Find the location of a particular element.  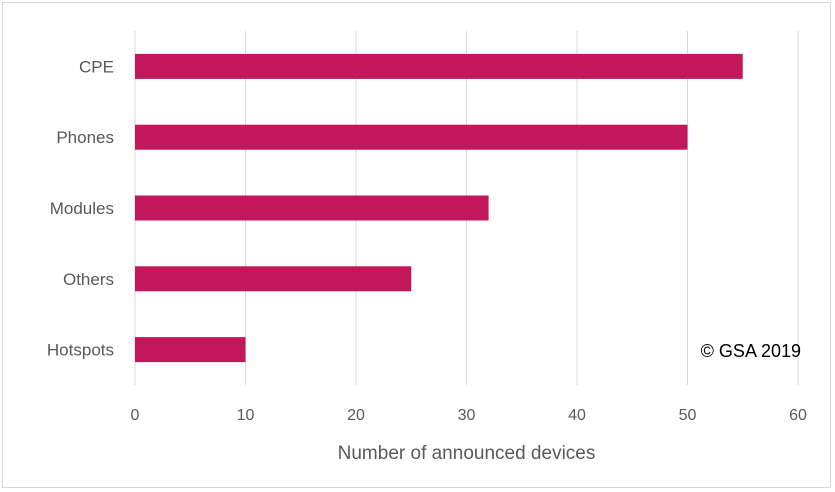

category-label-phones: Phones is located at coordinates (85, 137).